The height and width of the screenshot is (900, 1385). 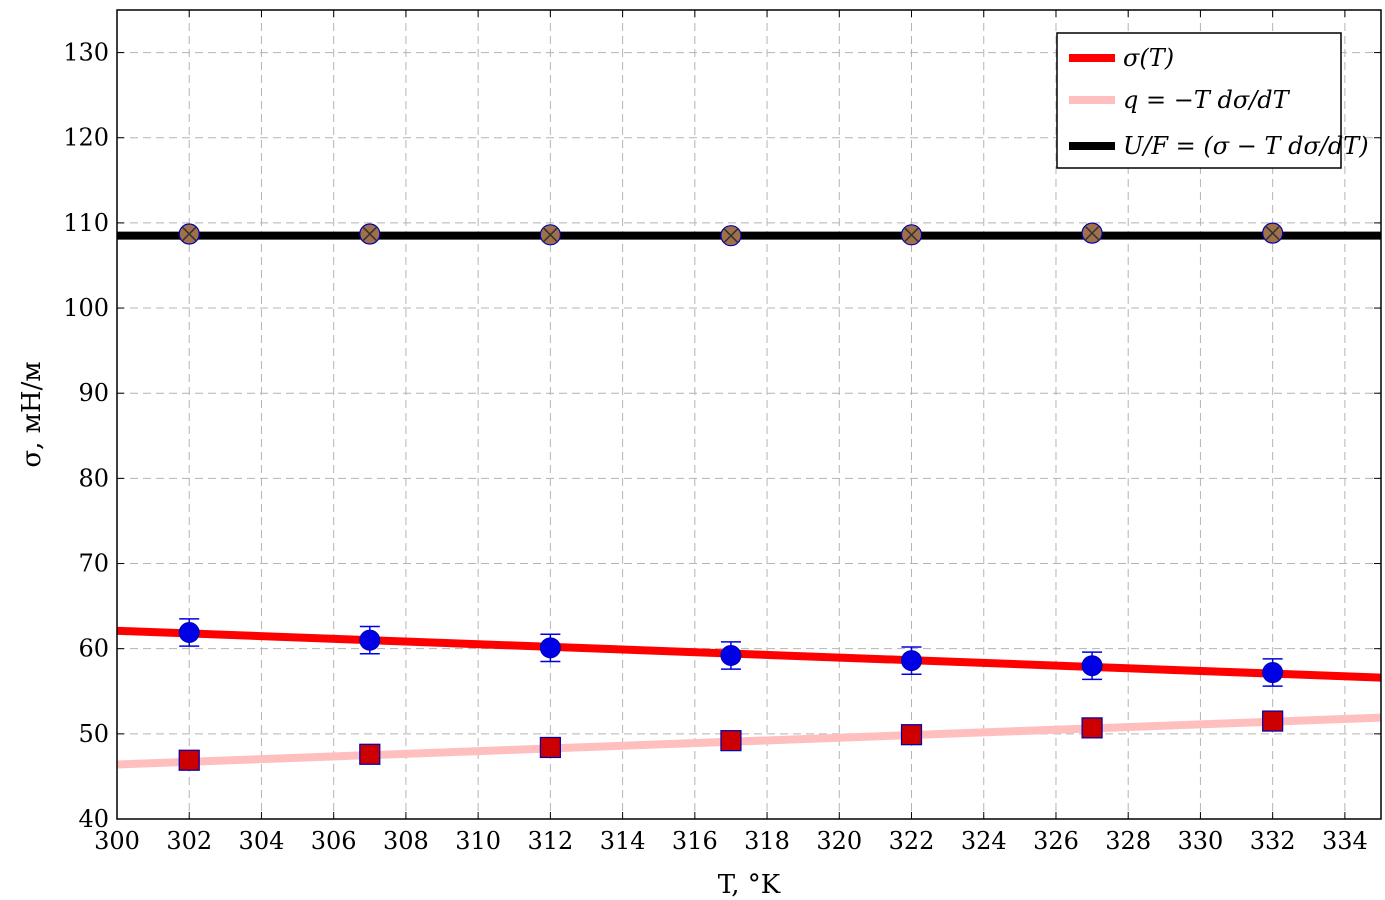 I want to click on y-tick-label: 80, so click(x=93, y=478).